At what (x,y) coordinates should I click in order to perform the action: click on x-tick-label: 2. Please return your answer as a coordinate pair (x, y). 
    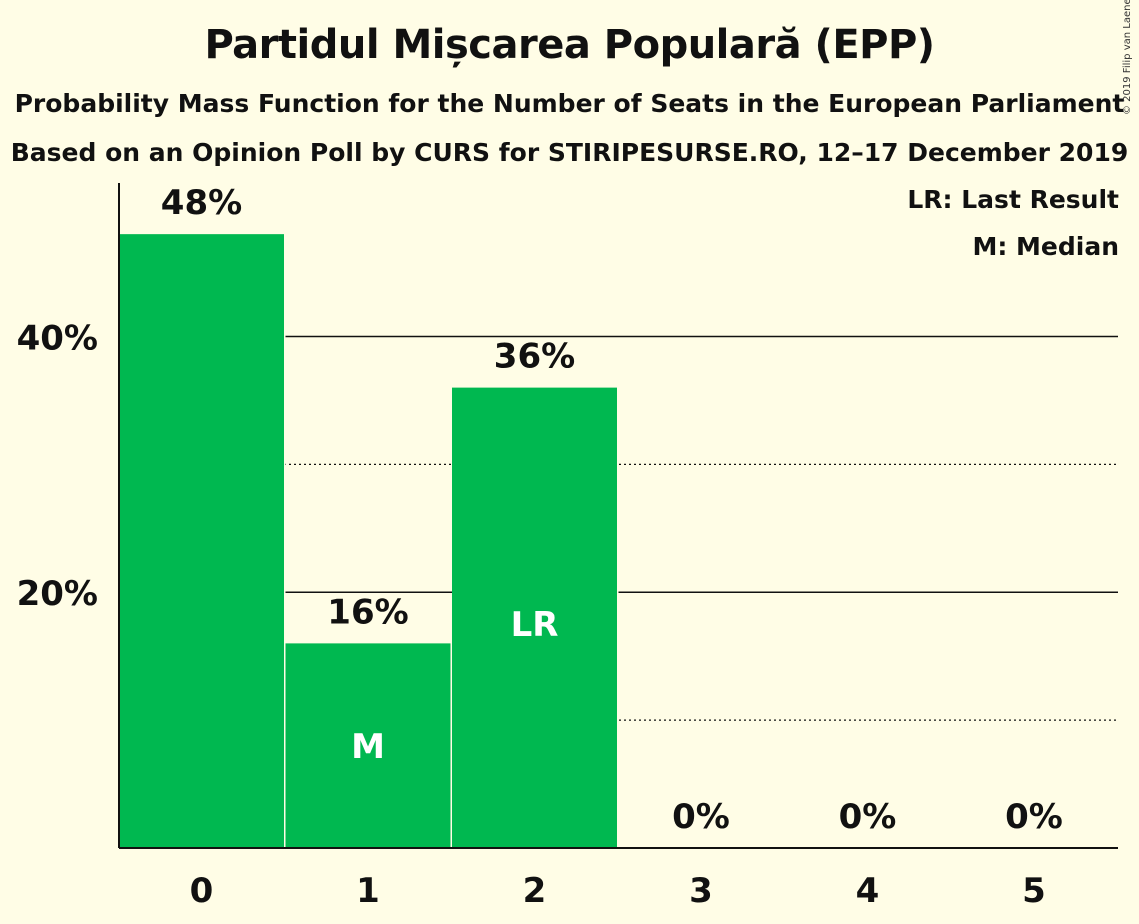
    Looking at the image, I should click on (535, 891).